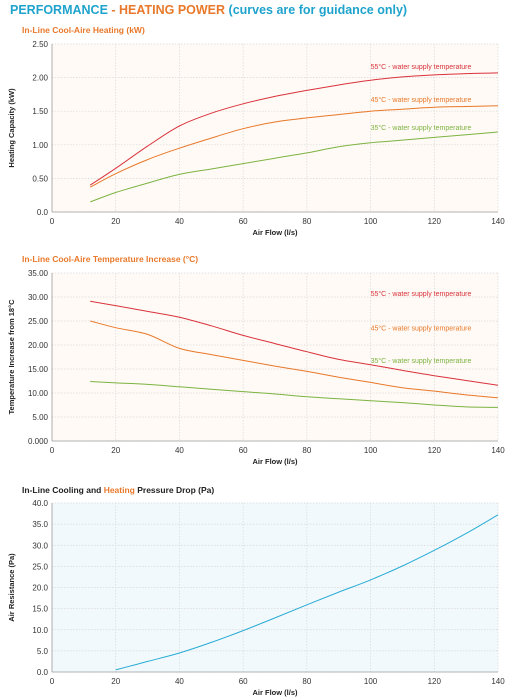 This screenshot has width=521, height=700. What do you see at coordinates (40, 78) in the screenshot?
I see `y-tick-label: 2.00` at bounding box center [40, 78].